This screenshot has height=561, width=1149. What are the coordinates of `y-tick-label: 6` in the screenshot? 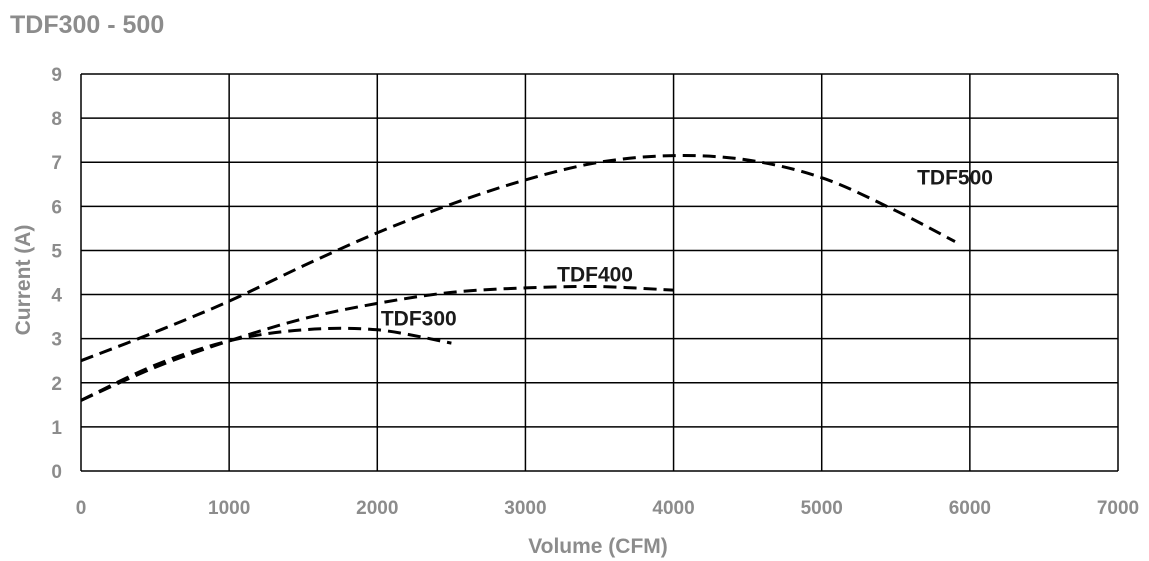 It's located at (56, 207).